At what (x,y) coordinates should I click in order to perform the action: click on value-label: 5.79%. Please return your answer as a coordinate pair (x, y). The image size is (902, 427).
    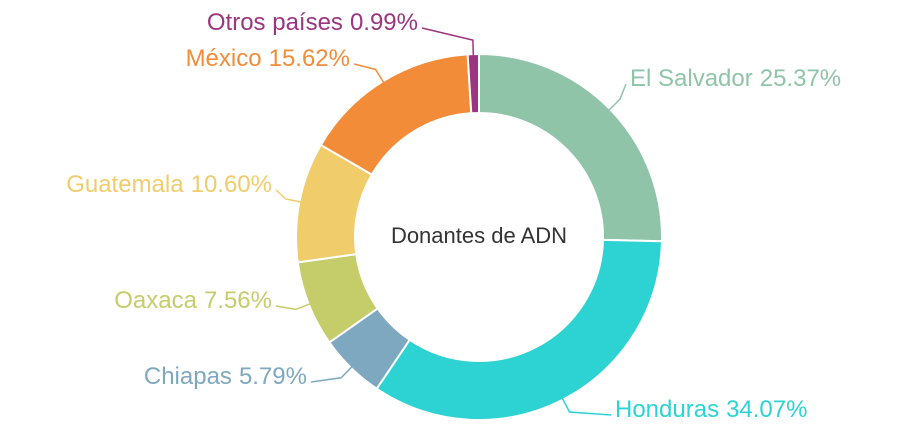
    Looking at the image, I should click on (273, 376).